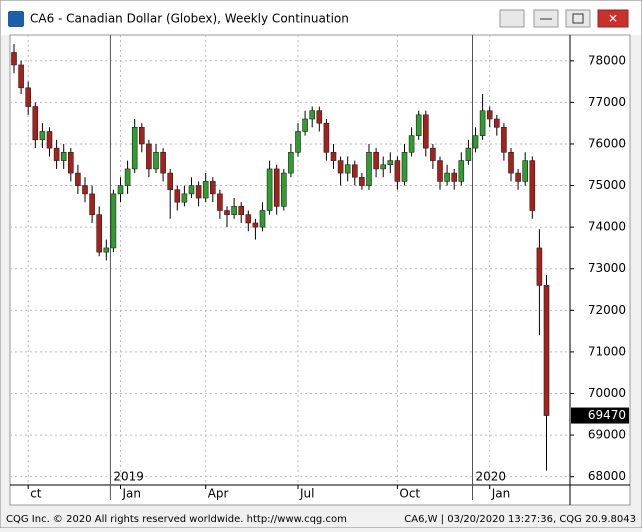 The width and height of the screenshot is (642, 532). What do you see at coordinates (607, 227) in the screenshot?
I see `y-tick-label: 74000` at bounding box center [607, 227].